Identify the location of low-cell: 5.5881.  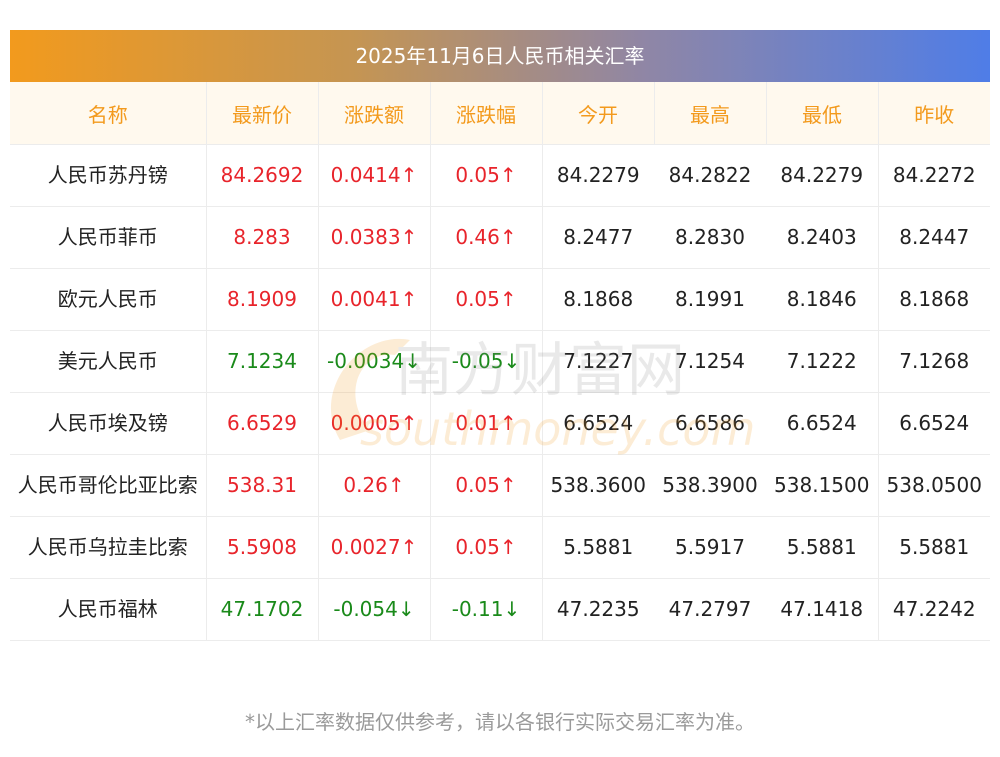
(822, 547).